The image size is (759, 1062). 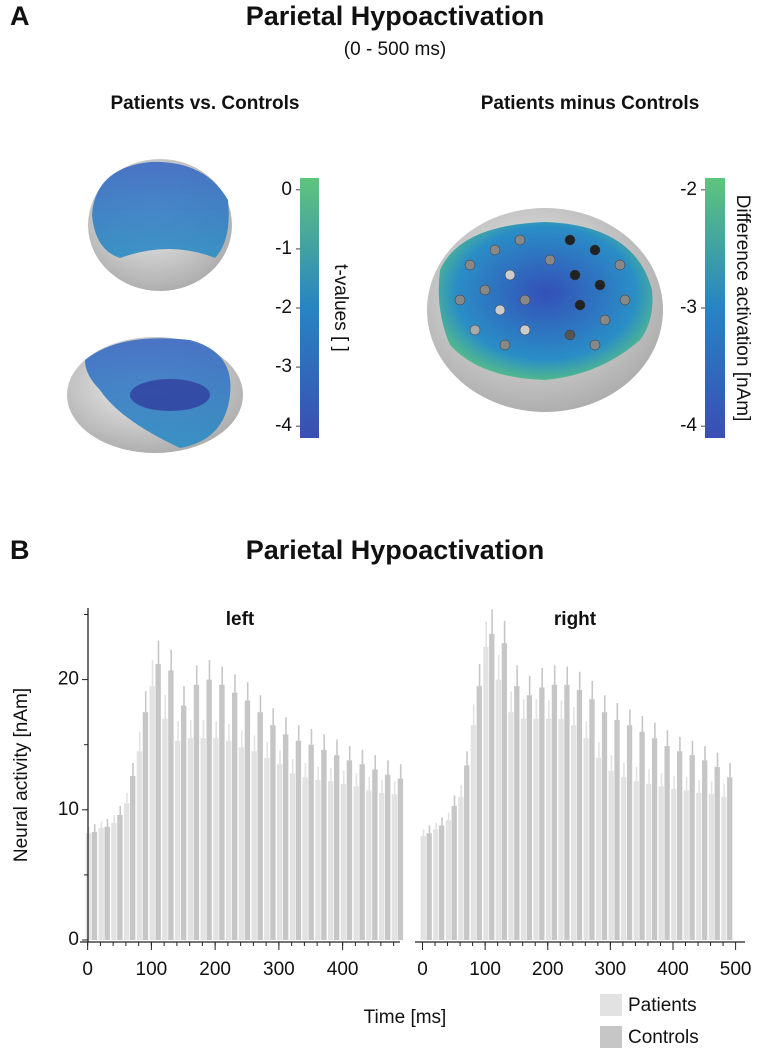 I want to click on colorbar-tick-label: -4, so click(x=283, y=425).